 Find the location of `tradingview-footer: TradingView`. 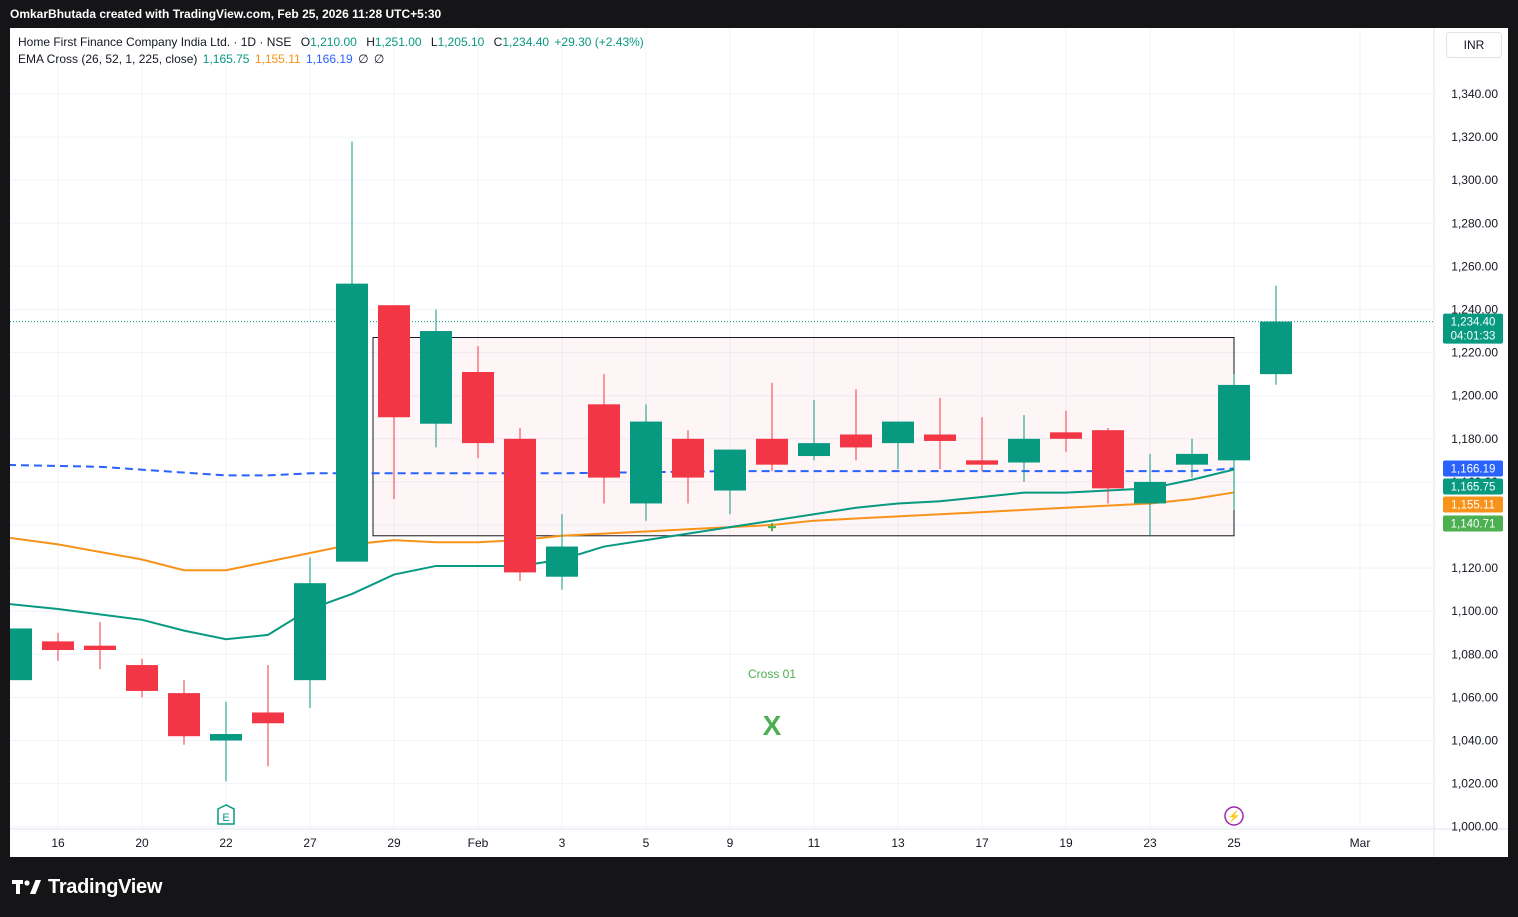

tradingview-footer: TradingView is located at coordinates (87, 887).